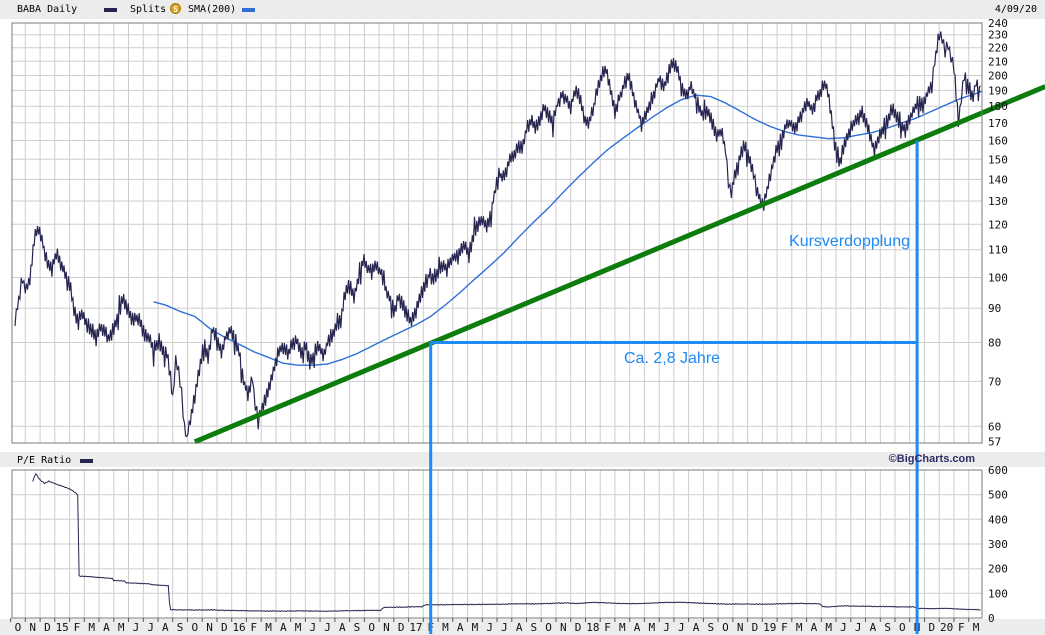 This screenshot has width=1045, height=635. What do you see at coordinates (998, 61) in the screenshot?
I see `price-axis-label: 210` at bounding box center [998, 61].